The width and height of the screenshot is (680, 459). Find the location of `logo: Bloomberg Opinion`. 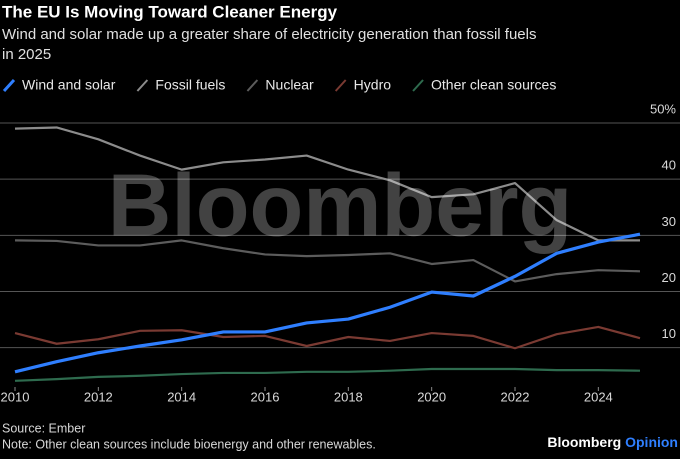

logo: Bloomberg Opinion is located at coordinates (612, 442).